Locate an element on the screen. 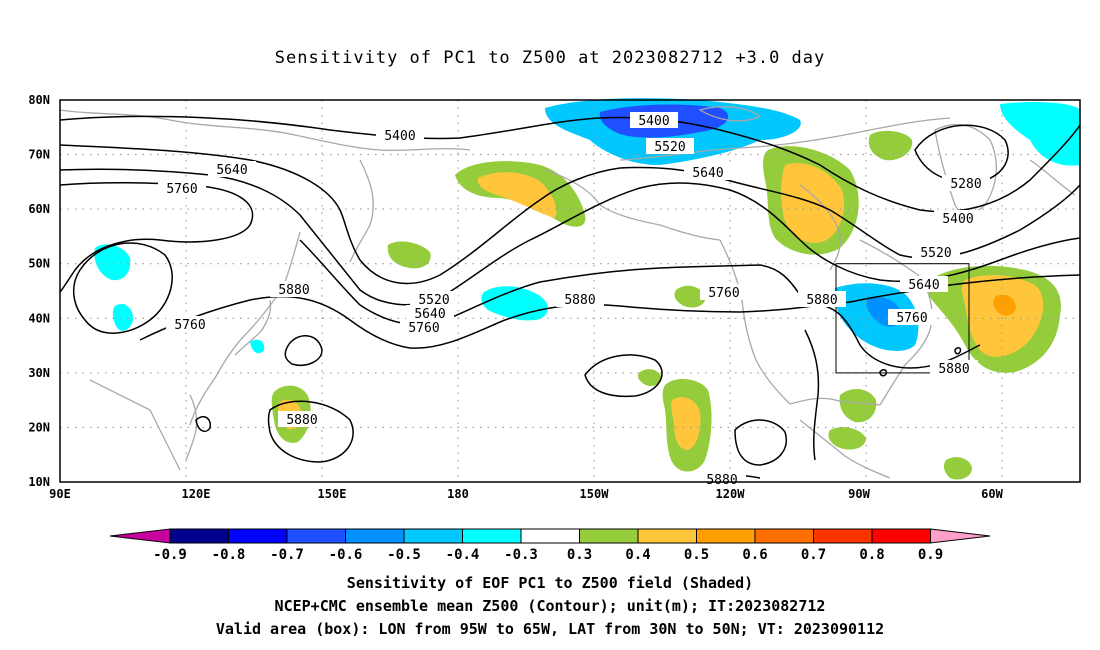 The image size is (1100, 650). colorbar-label: 0.9 is located at coordinates (930, 555).